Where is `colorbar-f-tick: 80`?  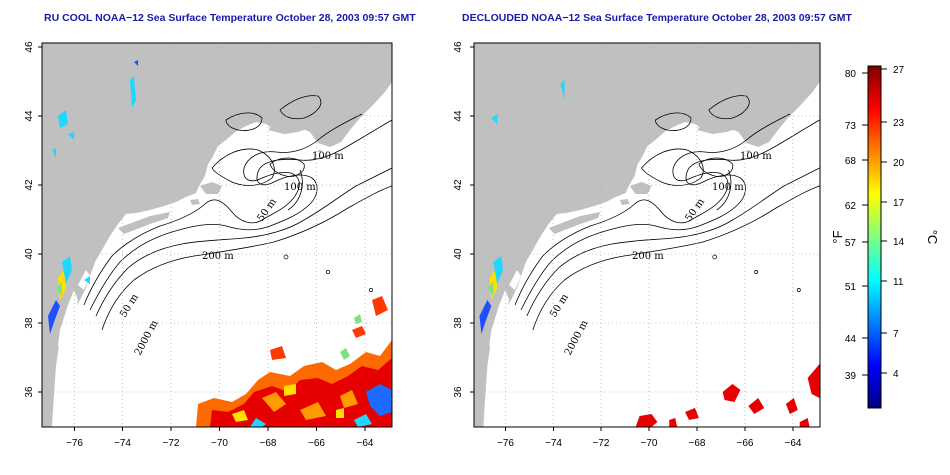 colorbar-f-tick: 80 is located at coordinates (851, 74).